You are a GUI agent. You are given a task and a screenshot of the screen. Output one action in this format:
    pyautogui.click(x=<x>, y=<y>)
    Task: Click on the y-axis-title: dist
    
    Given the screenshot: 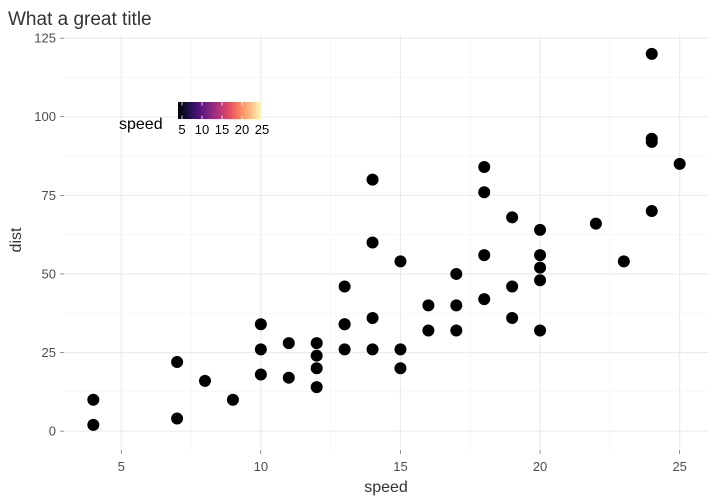 What is the action you would take?
    pyautogui.click(x=16, y=239)
    